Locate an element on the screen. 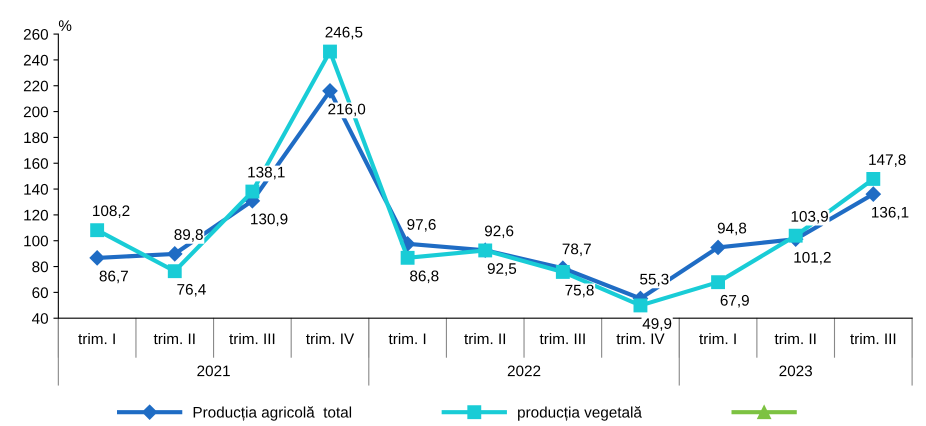 The height and width of the screenshot is (426, 926). data-label: 130,9 is located at coordinates (269, 220).